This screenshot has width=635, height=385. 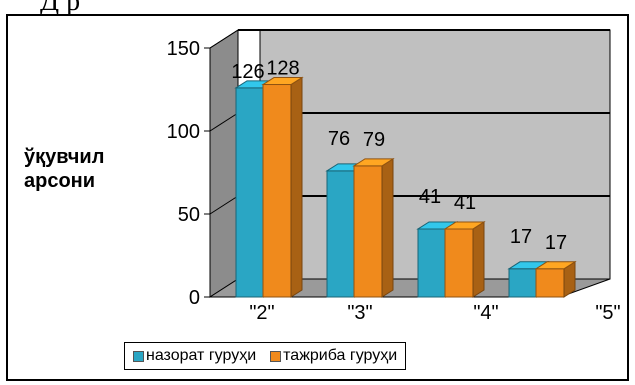 I want to click on legend-swatch-experiment, so click(x=276, y=356).